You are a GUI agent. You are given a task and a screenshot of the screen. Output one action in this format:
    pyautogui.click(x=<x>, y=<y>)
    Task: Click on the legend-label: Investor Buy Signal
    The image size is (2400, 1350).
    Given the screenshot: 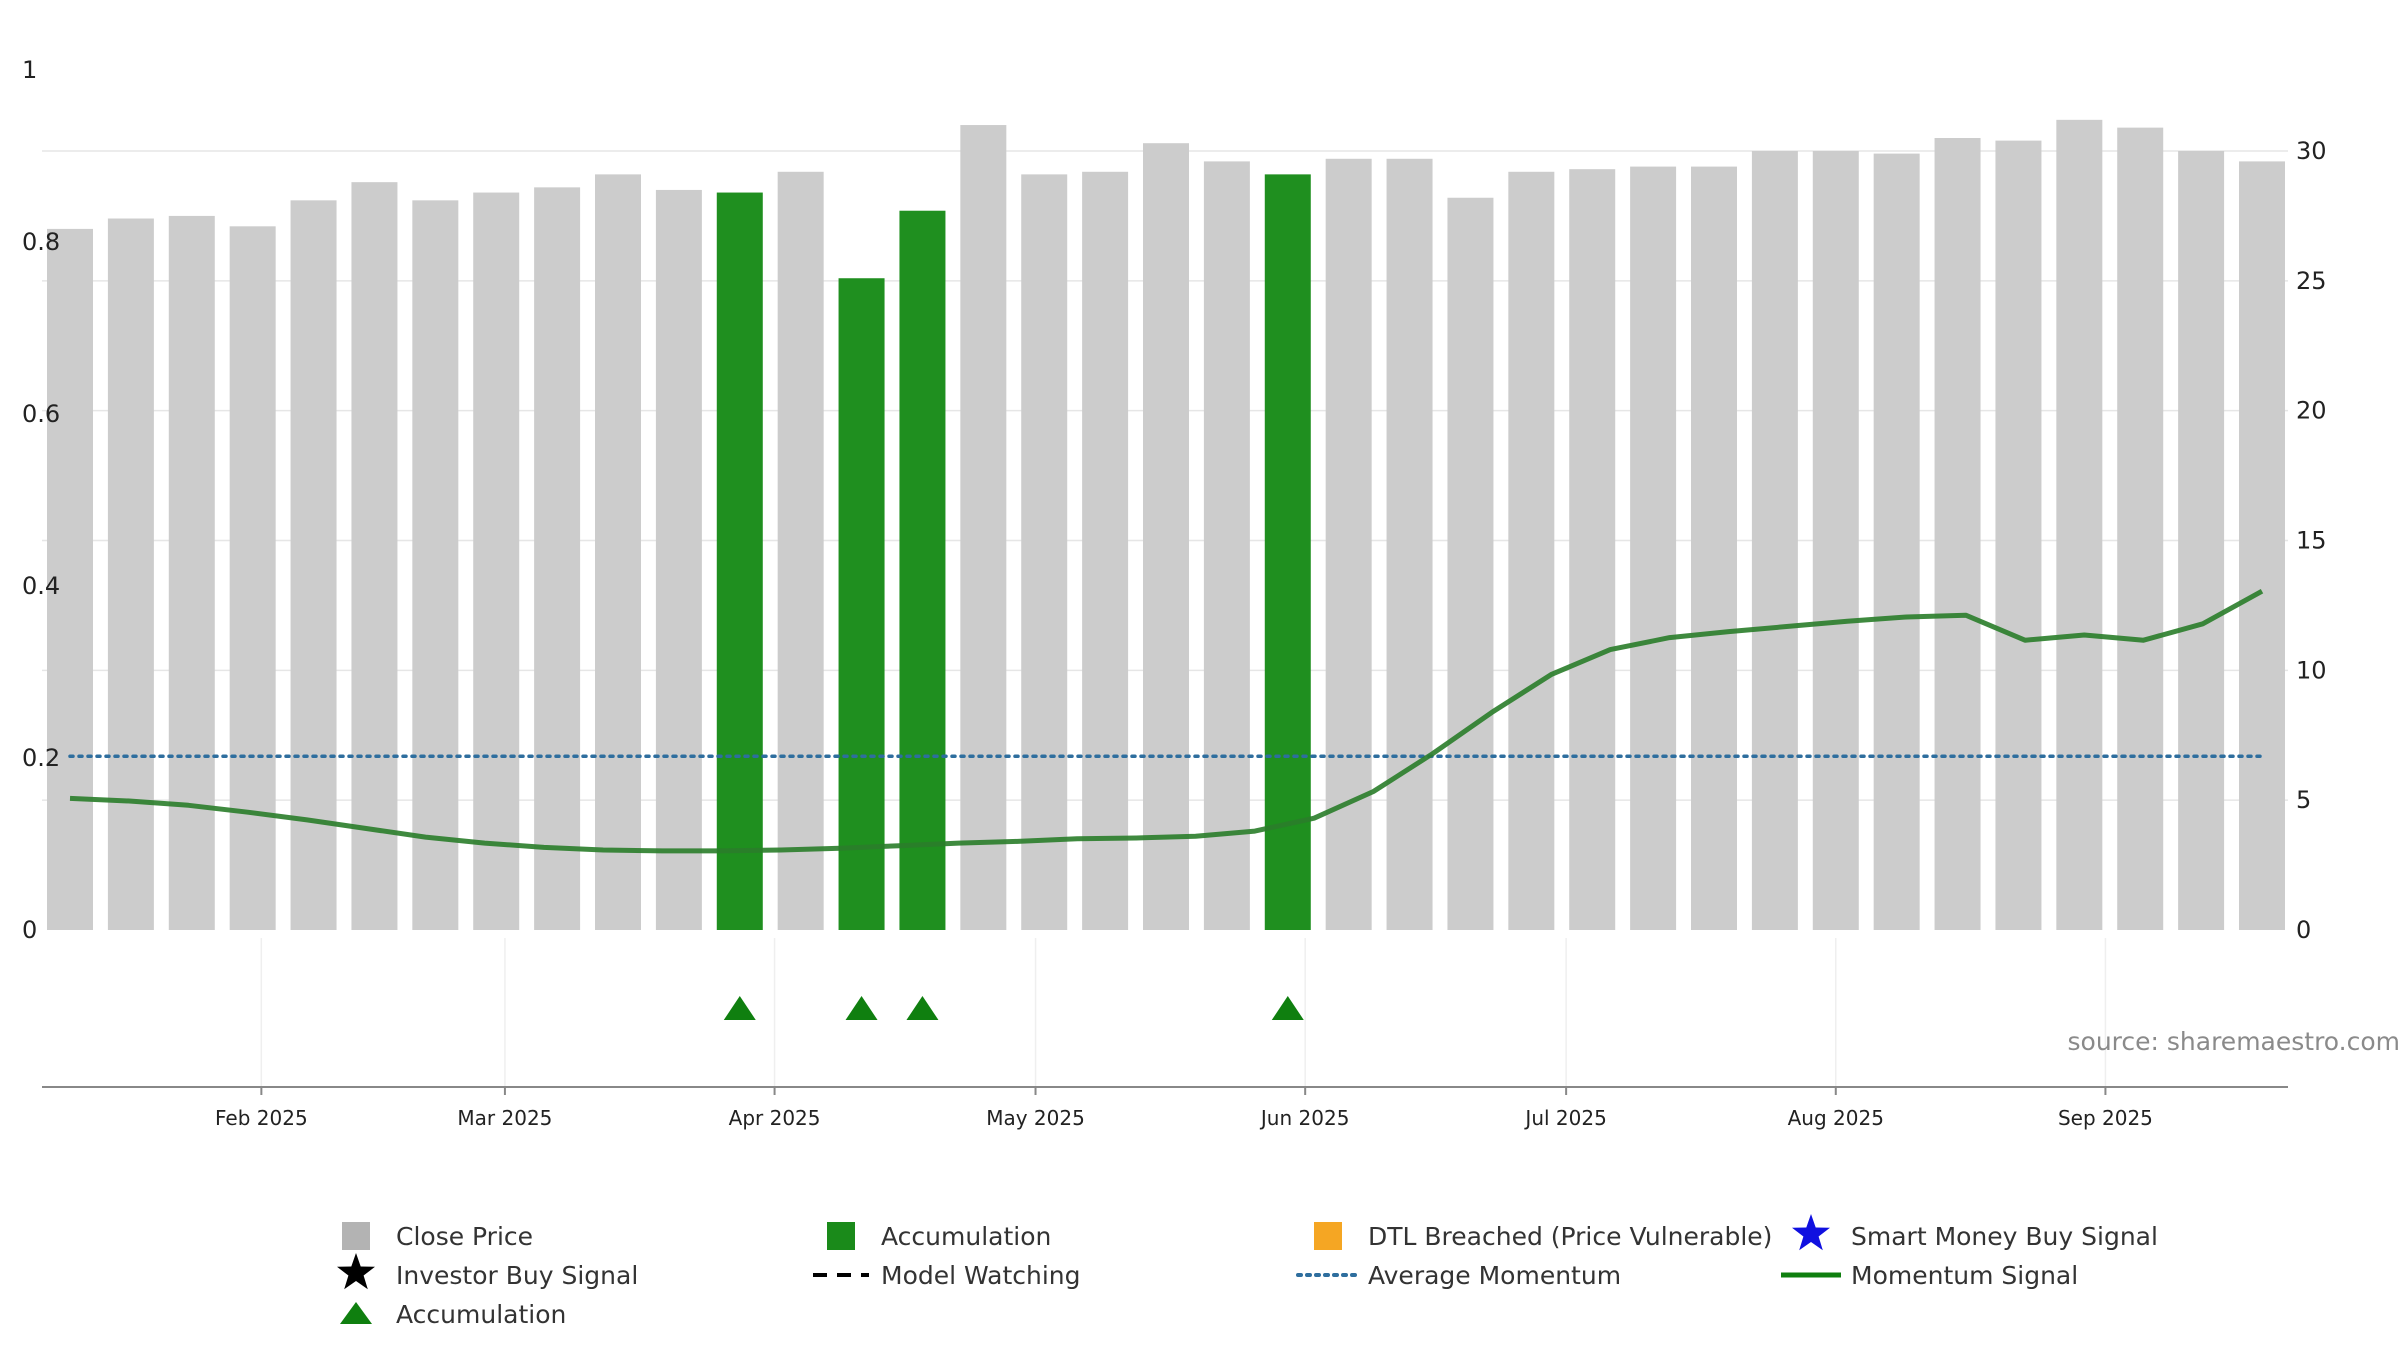 What is the action you would take?
    pyautogui.click(x=517, y=1275)
    